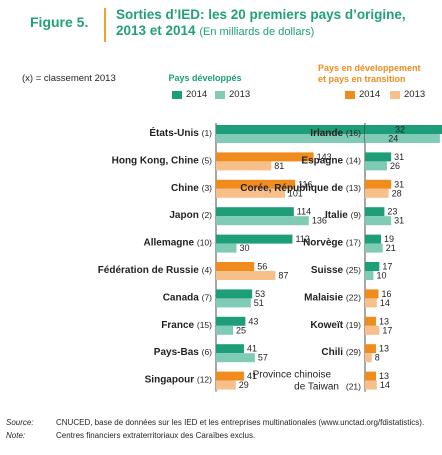 Image resolution: width=442 pixels, height=455 pixels. What do you see at coordinates (319, 221) in the screenshot?
I see `value-label-2013: 136` at bounding box center [319, 221].